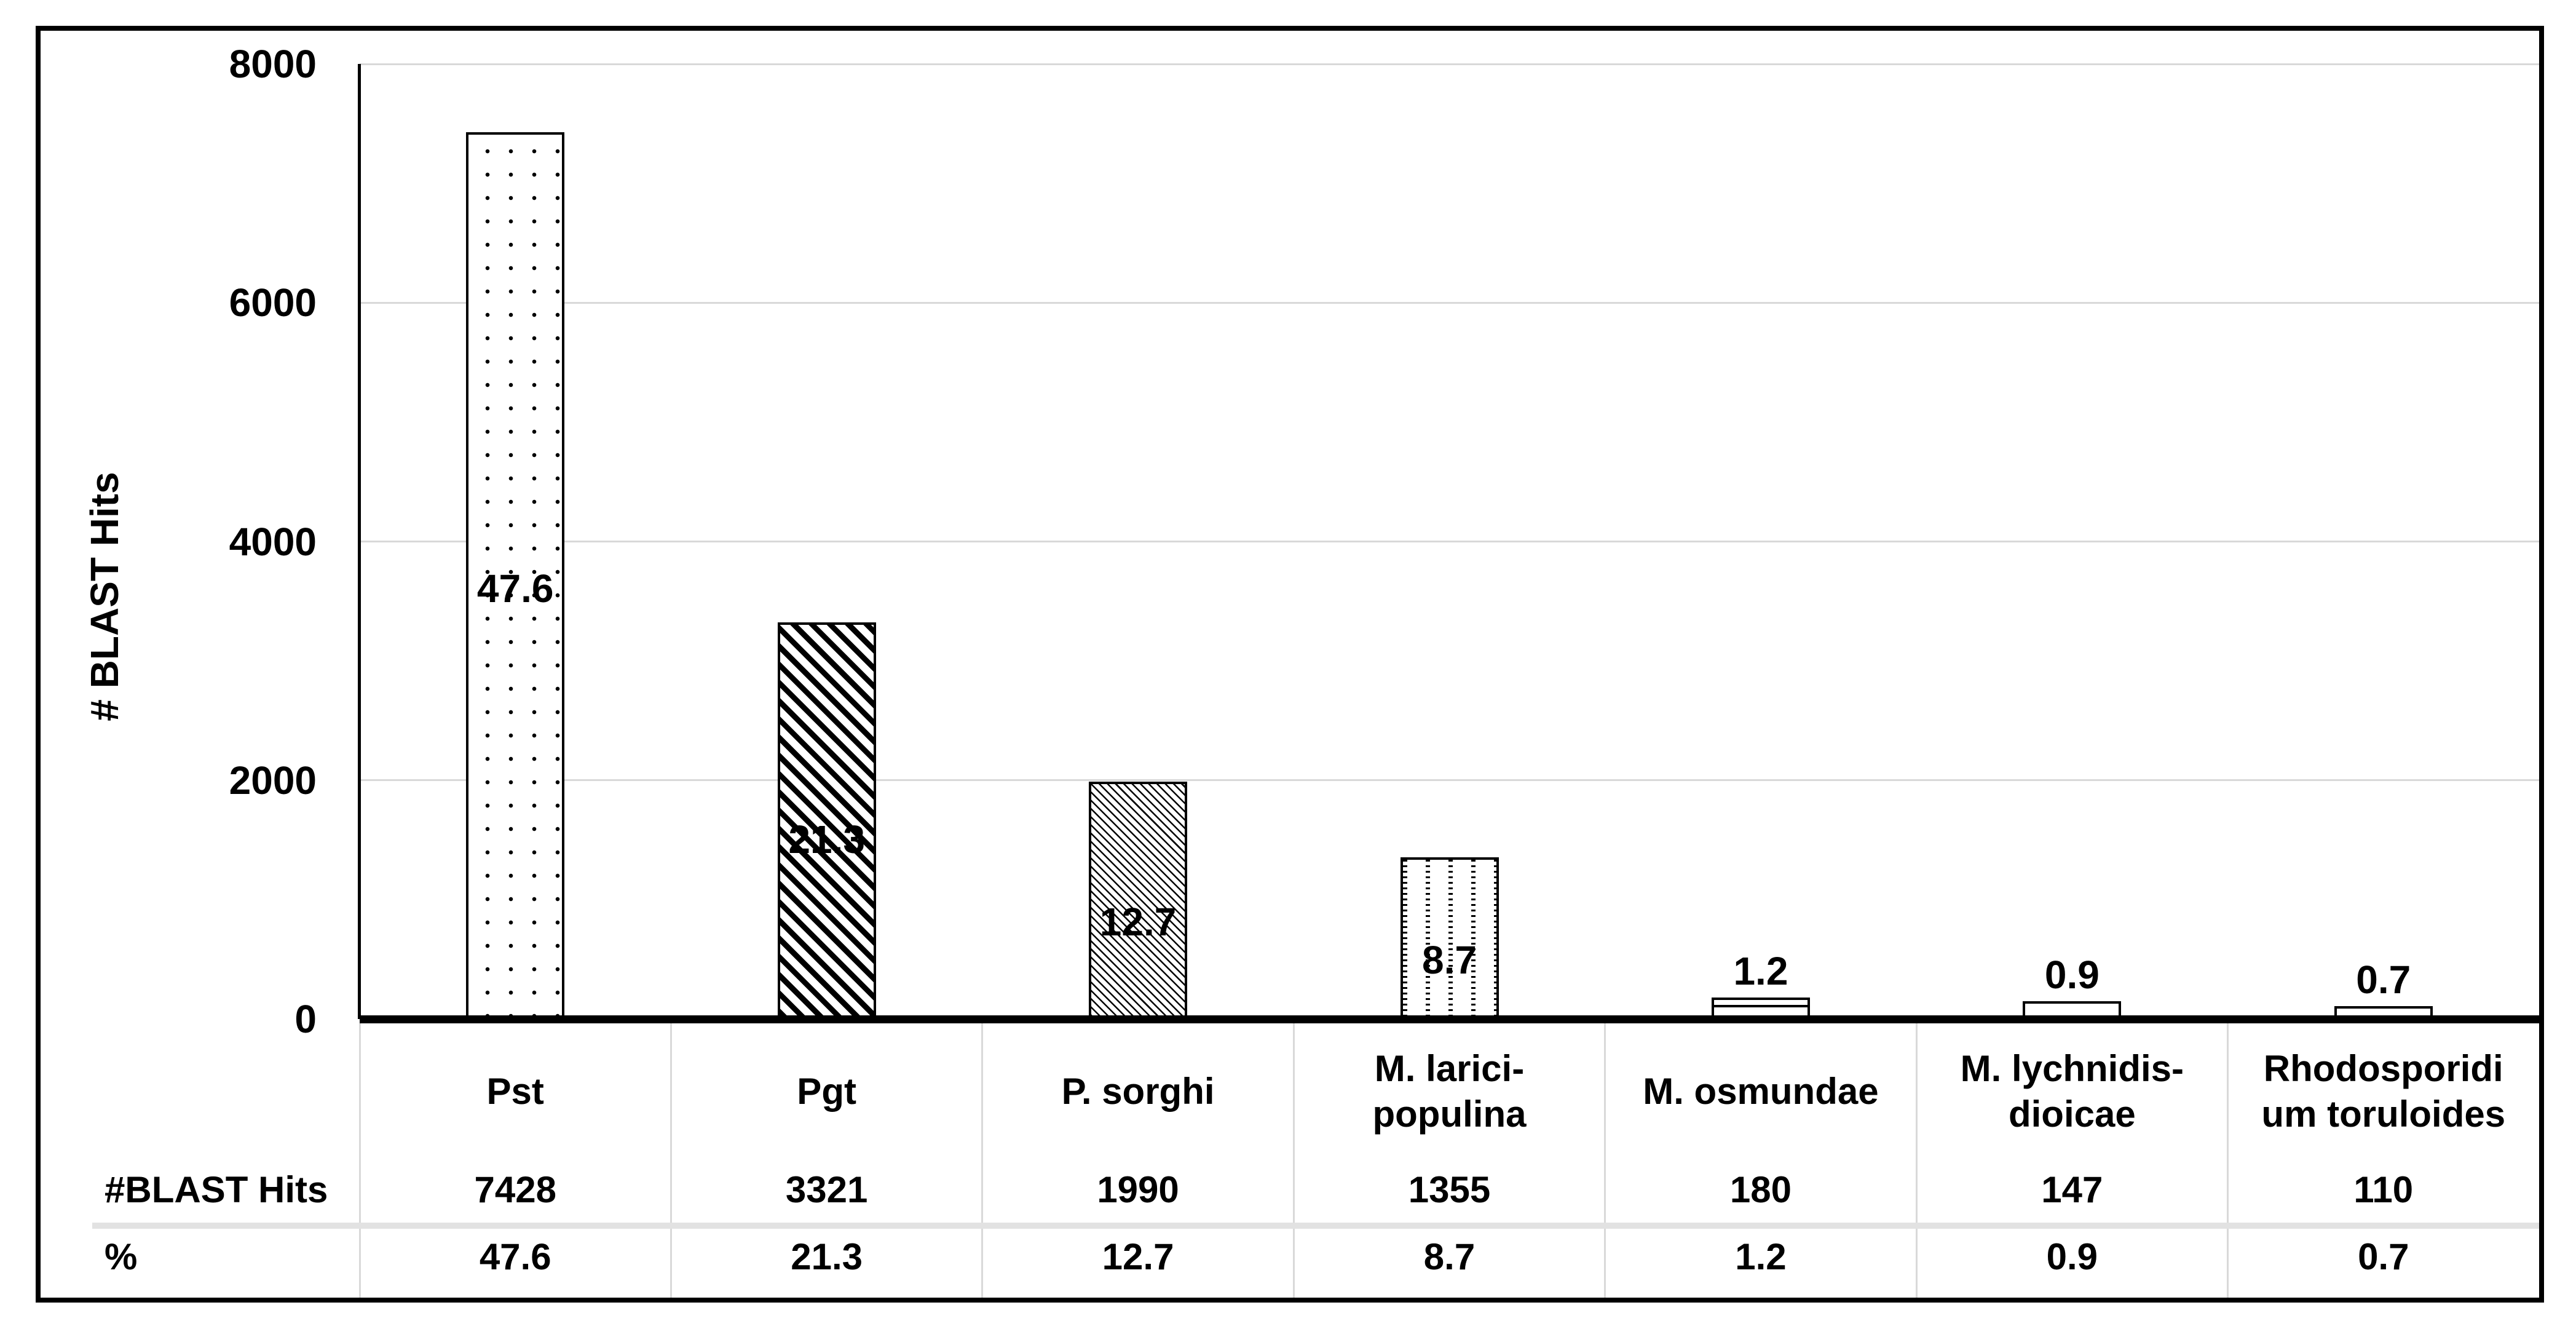 The width and height of the screenshot is (2576, 1329). I want to click on table-cell: 110, so click(2383, 1189).